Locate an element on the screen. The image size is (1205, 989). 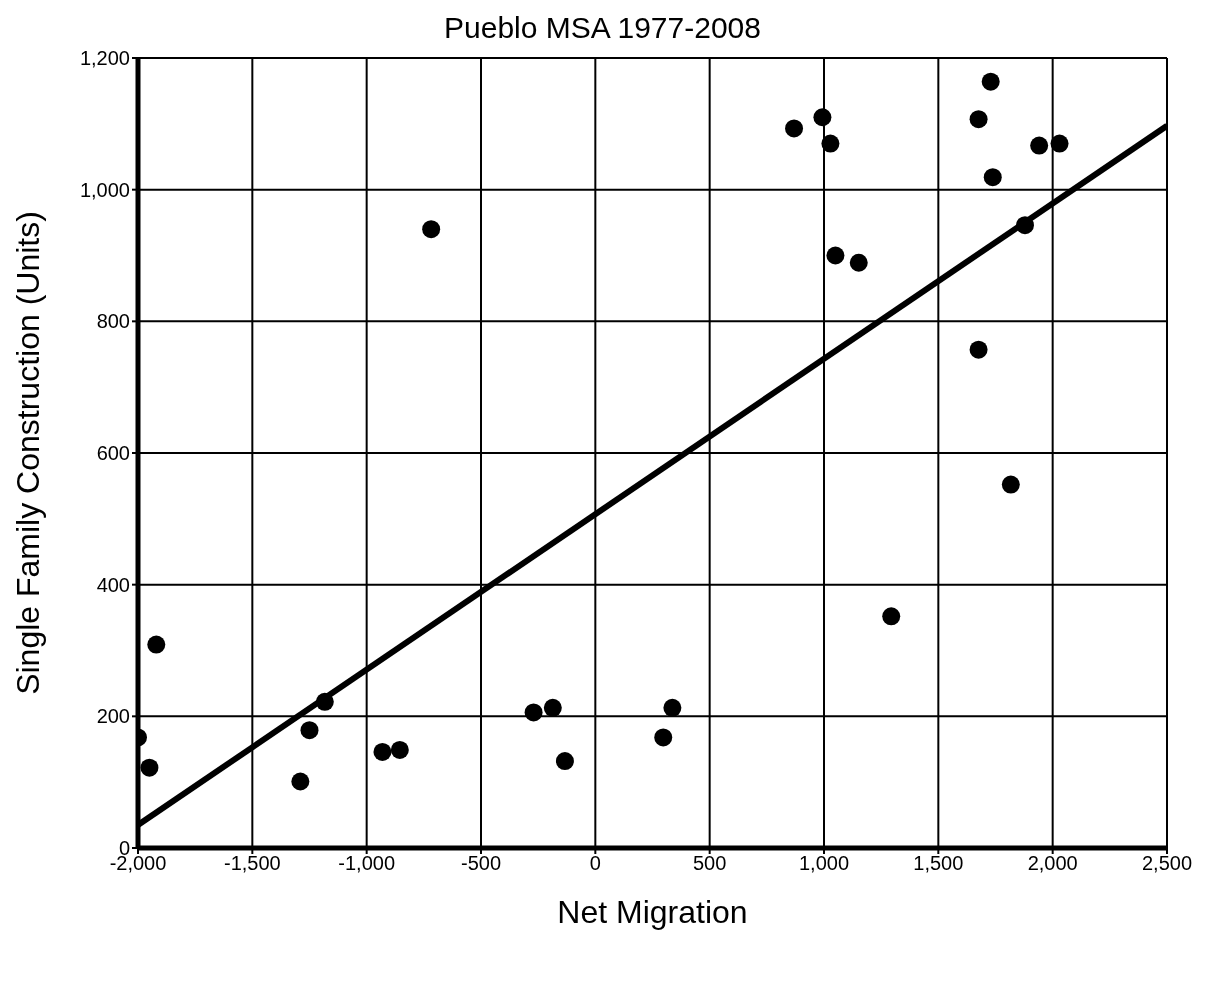
x-tick-label: 0 is located at coordinates (595, 863).